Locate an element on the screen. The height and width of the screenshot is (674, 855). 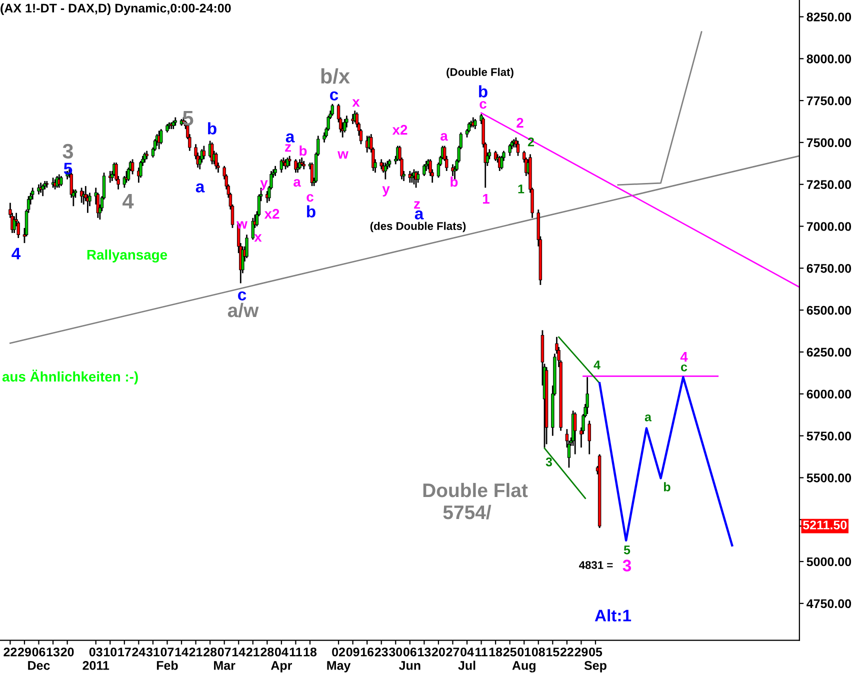
annotation: (Double Flat) is located at coordinates (480, 73).